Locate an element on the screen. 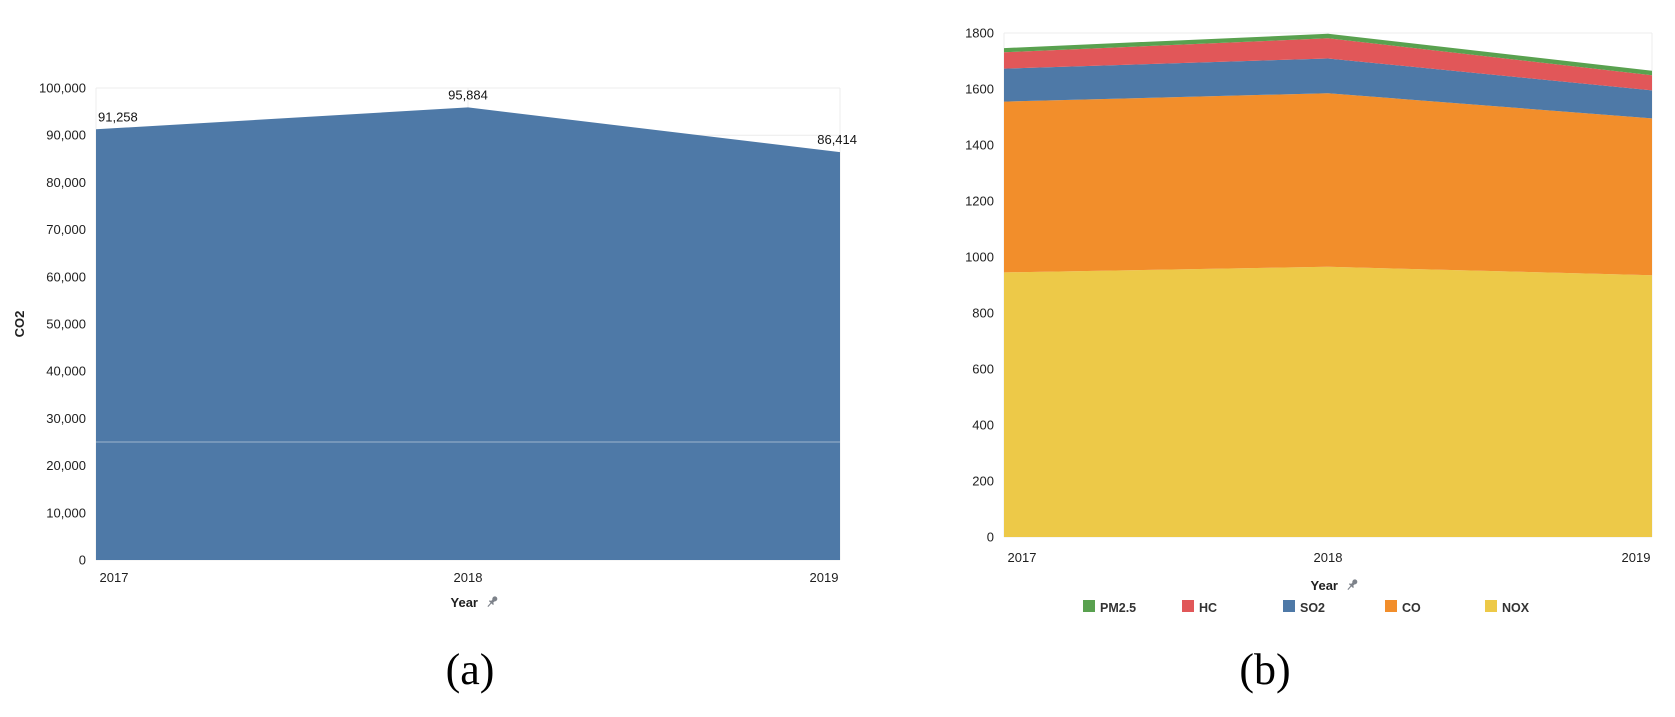 This screenshot has height=717, width=1675. y-tick-label: 1600 is located at coordinates (979, 89).